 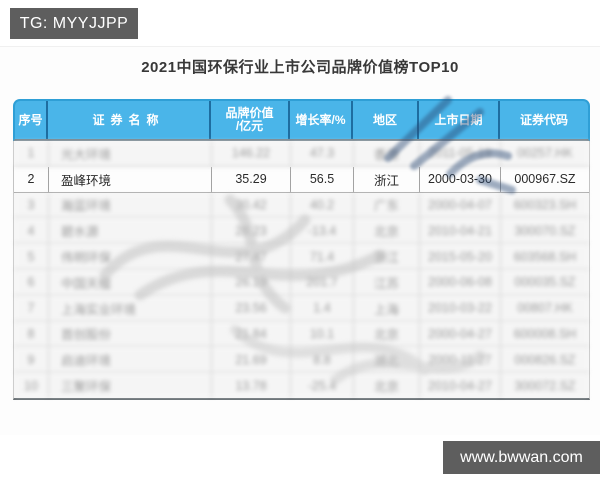 I want to click on cell-rank: 8, so click(x=31, y=334).